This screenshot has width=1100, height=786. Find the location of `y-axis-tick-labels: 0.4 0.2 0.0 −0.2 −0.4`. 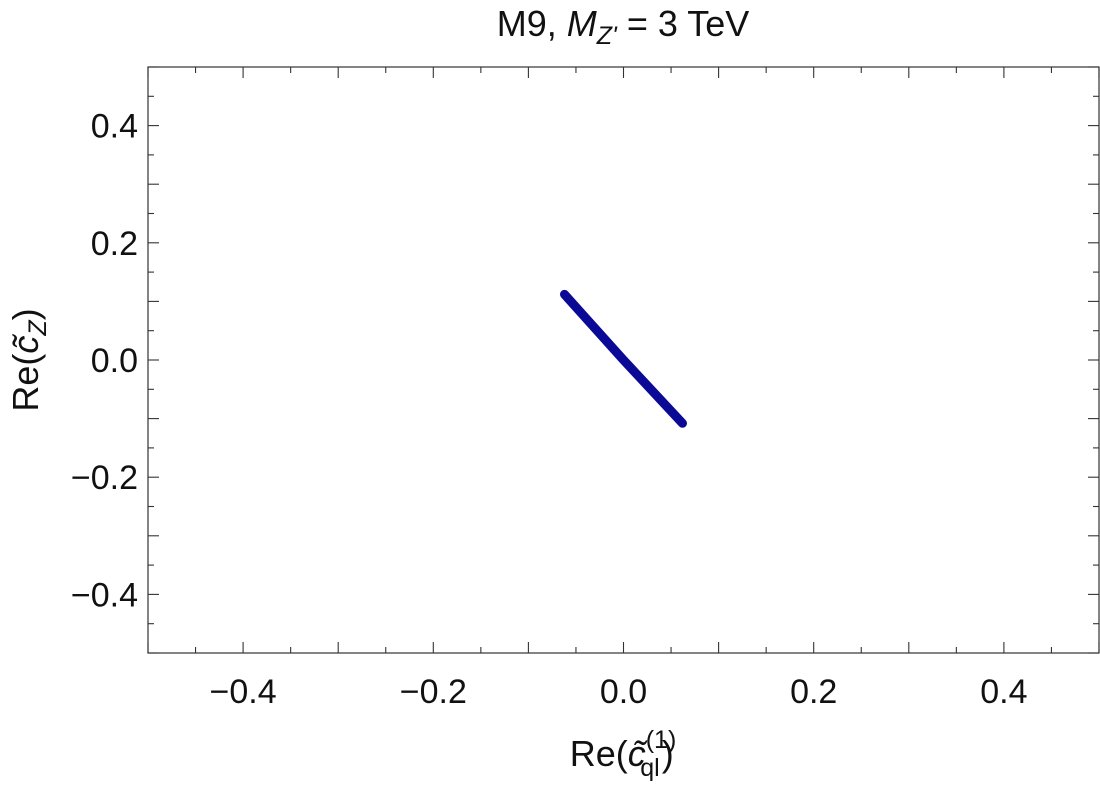

y-axis-tick-labels: 0.4 0.2 0.0 −0.2 −0.4 is located at coordinates (104, 361).